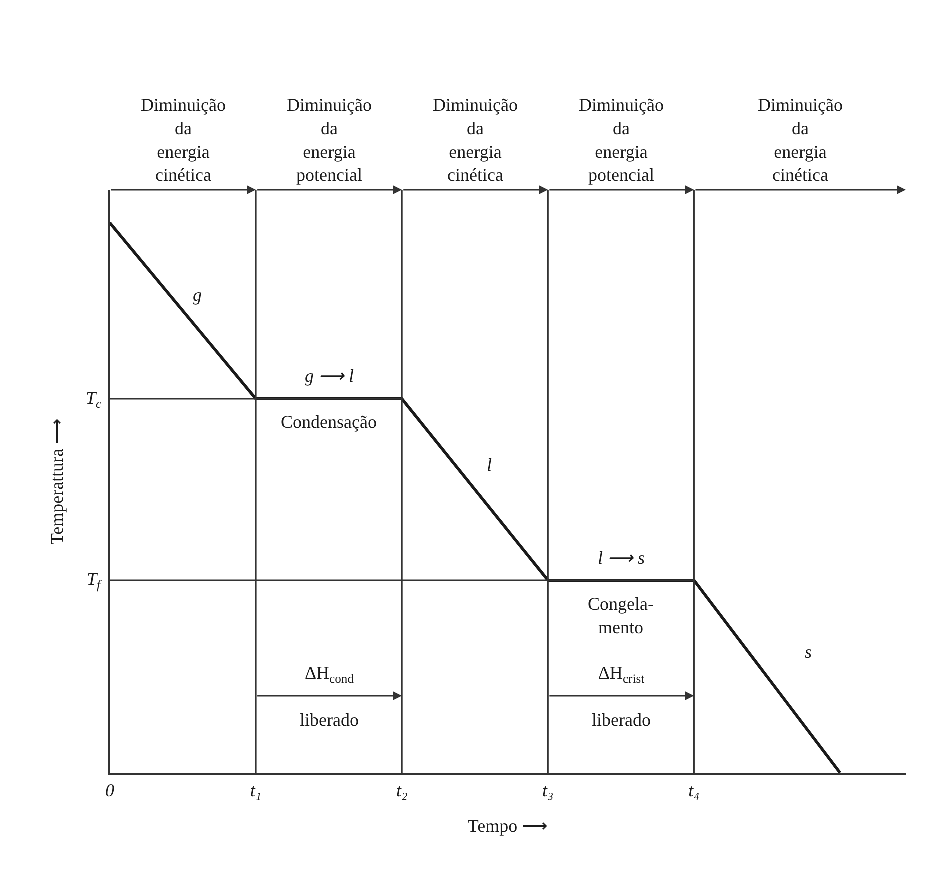 The height and width of the screenshot is (883, 946). Describe the element at coordinates (508, 826) in the screenshot. I see `x-axis-title: Tempo ⟶` at that location.